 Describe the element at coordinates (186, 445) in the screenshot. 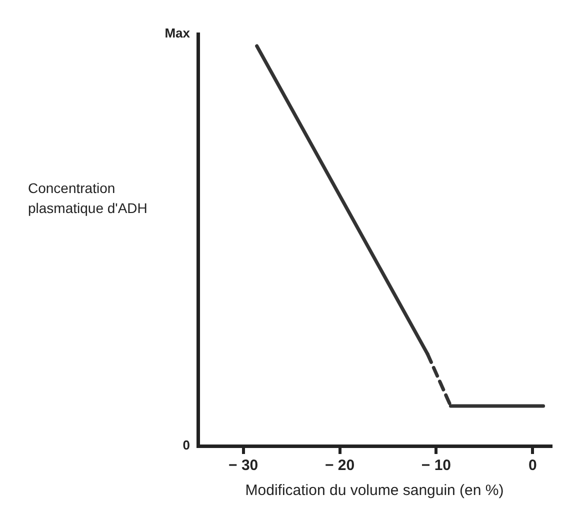

I see `text: 0` at that location.